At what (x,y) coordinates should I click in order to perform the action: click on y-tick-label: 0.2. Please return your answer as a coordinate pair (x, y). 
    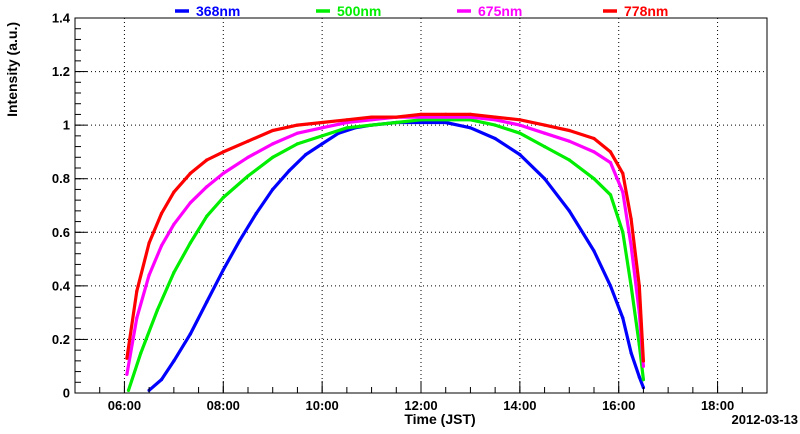
    Looking at the image, I should click on (61, 339).